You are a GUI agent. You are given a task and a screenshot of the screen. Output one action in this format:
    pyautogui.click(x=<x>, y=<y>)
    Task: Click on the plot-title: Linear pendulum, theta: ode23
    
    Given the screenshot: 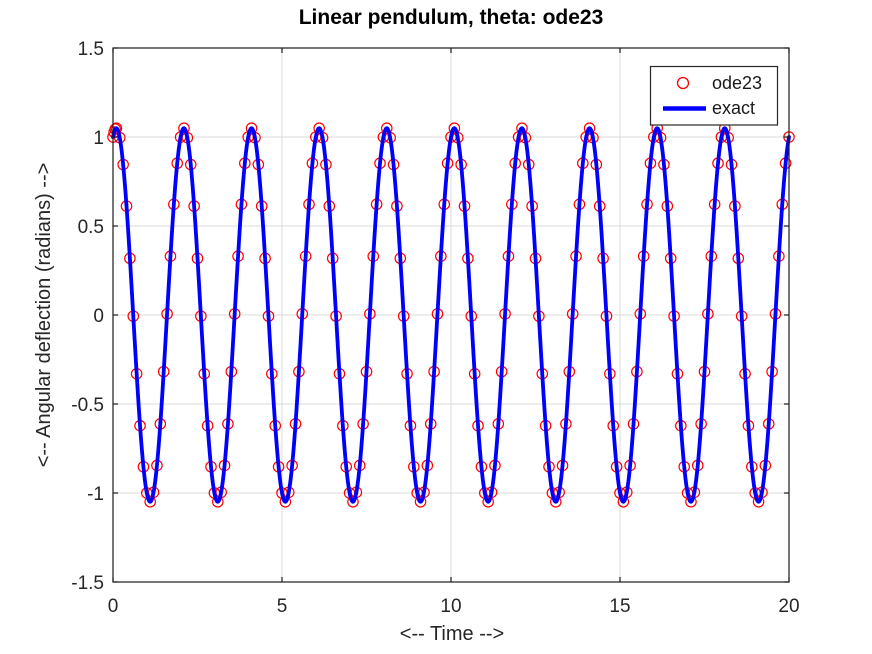 What is the action you would take?
    pyautogui.click(x=451, y=17)
    